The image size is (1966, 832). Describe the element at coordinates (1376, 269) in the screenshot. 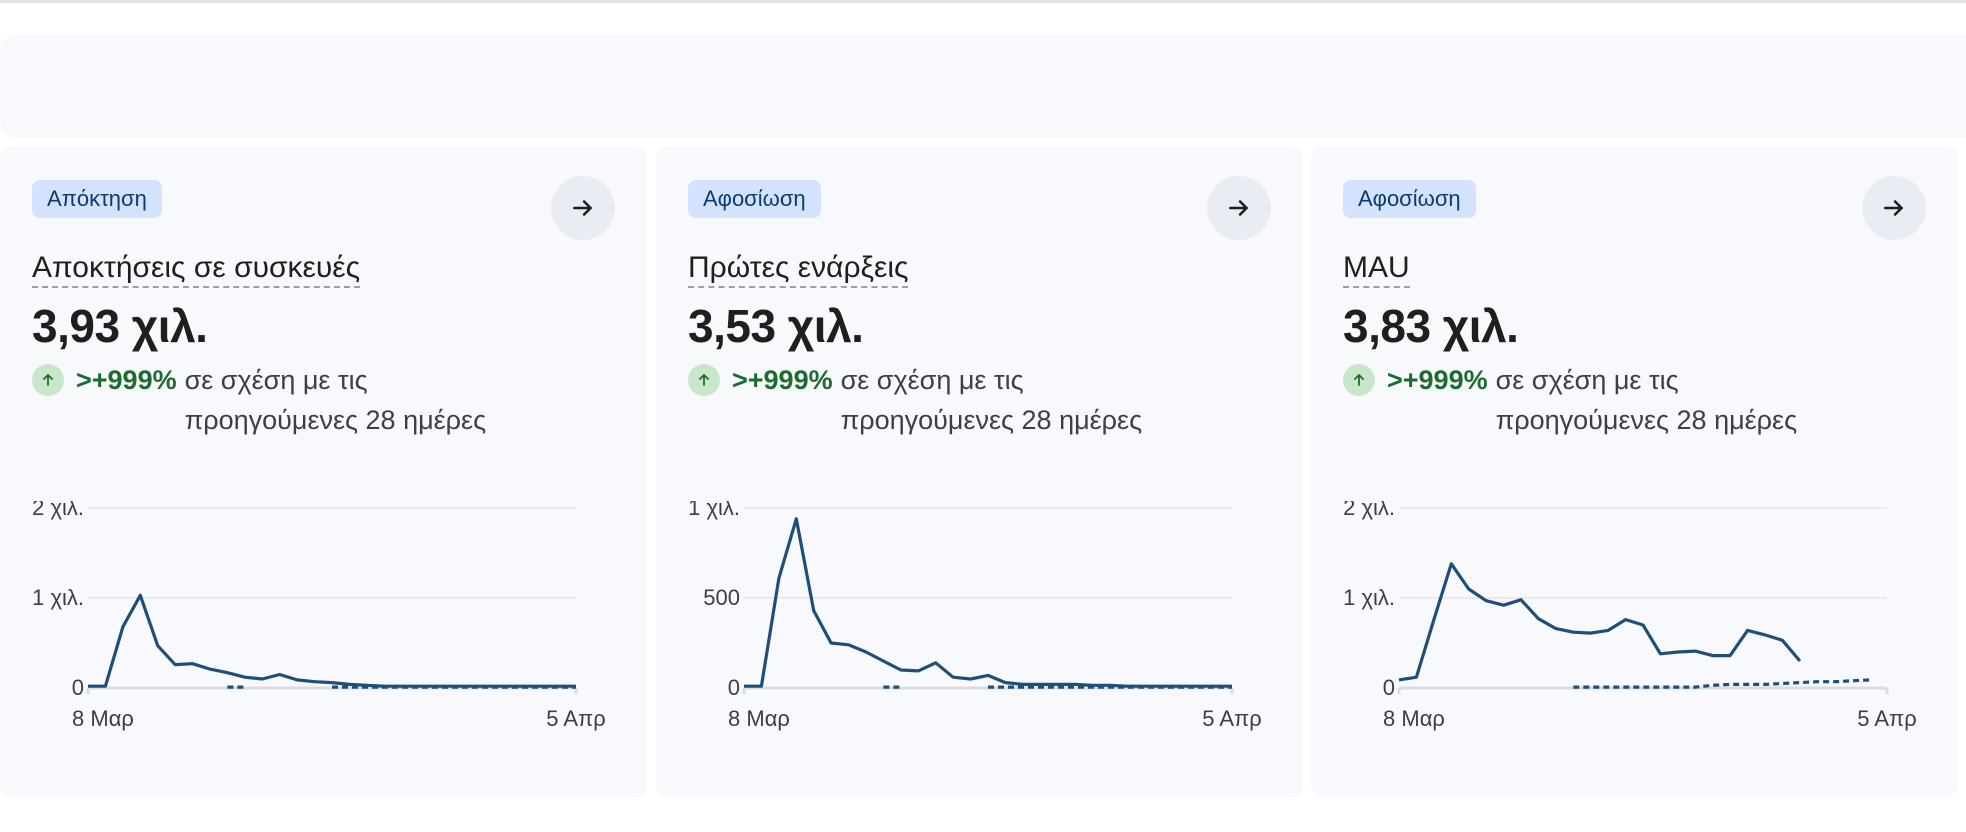

I see `metric-title: MAU` at that location.